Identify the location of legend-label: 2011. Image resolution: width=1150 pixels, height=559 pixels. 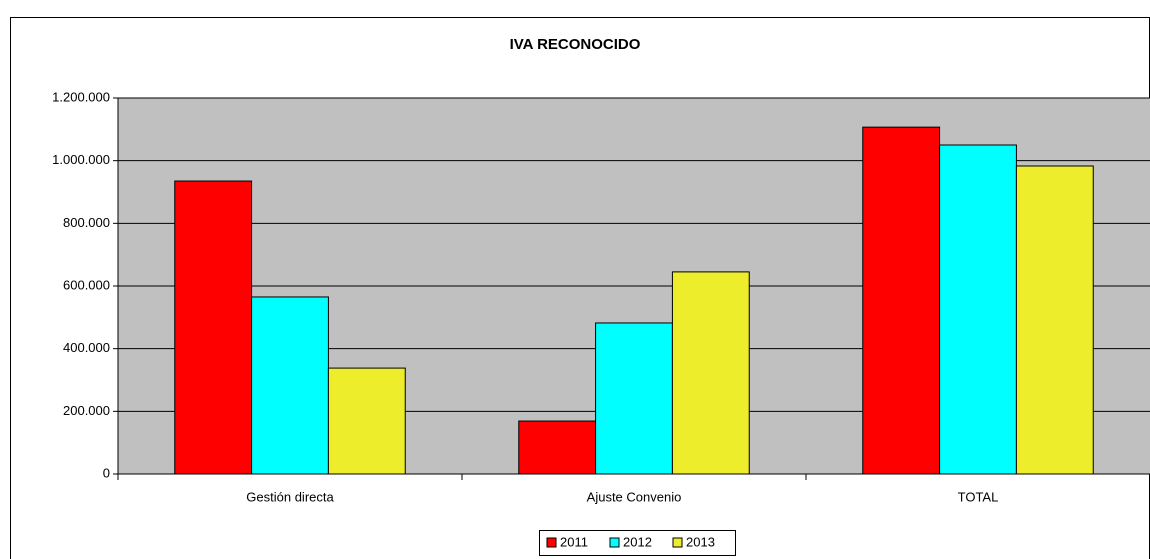
(574, 541).